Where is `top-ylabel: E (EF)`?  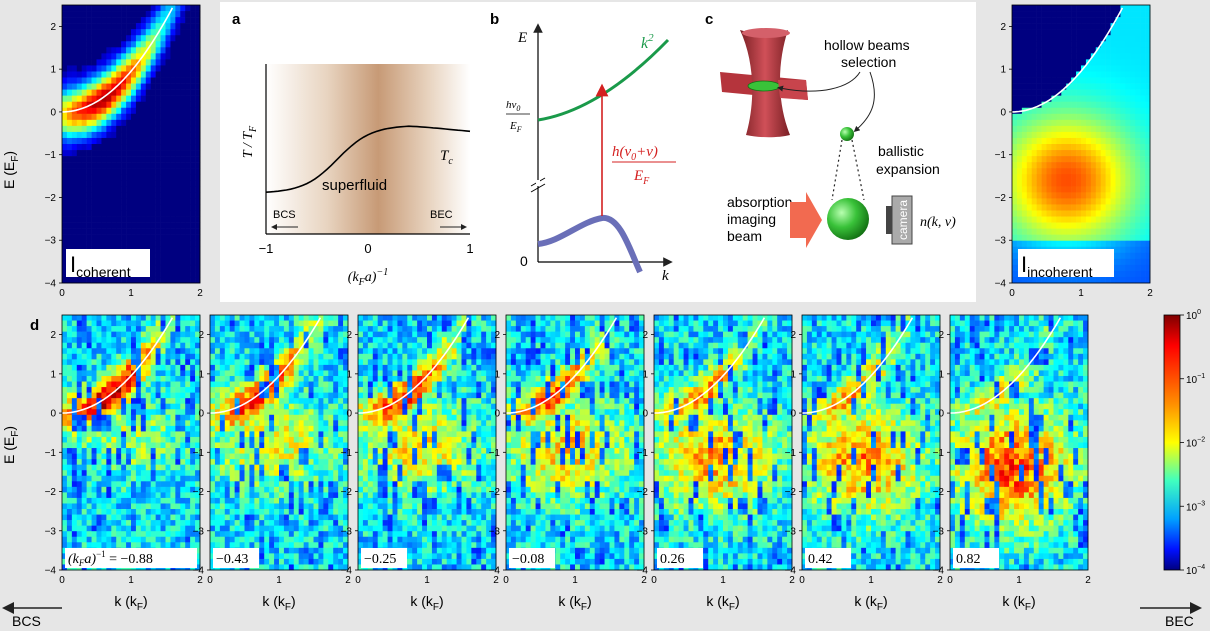
top-ylabel: E (EF) is located at coordinates (11, 170).